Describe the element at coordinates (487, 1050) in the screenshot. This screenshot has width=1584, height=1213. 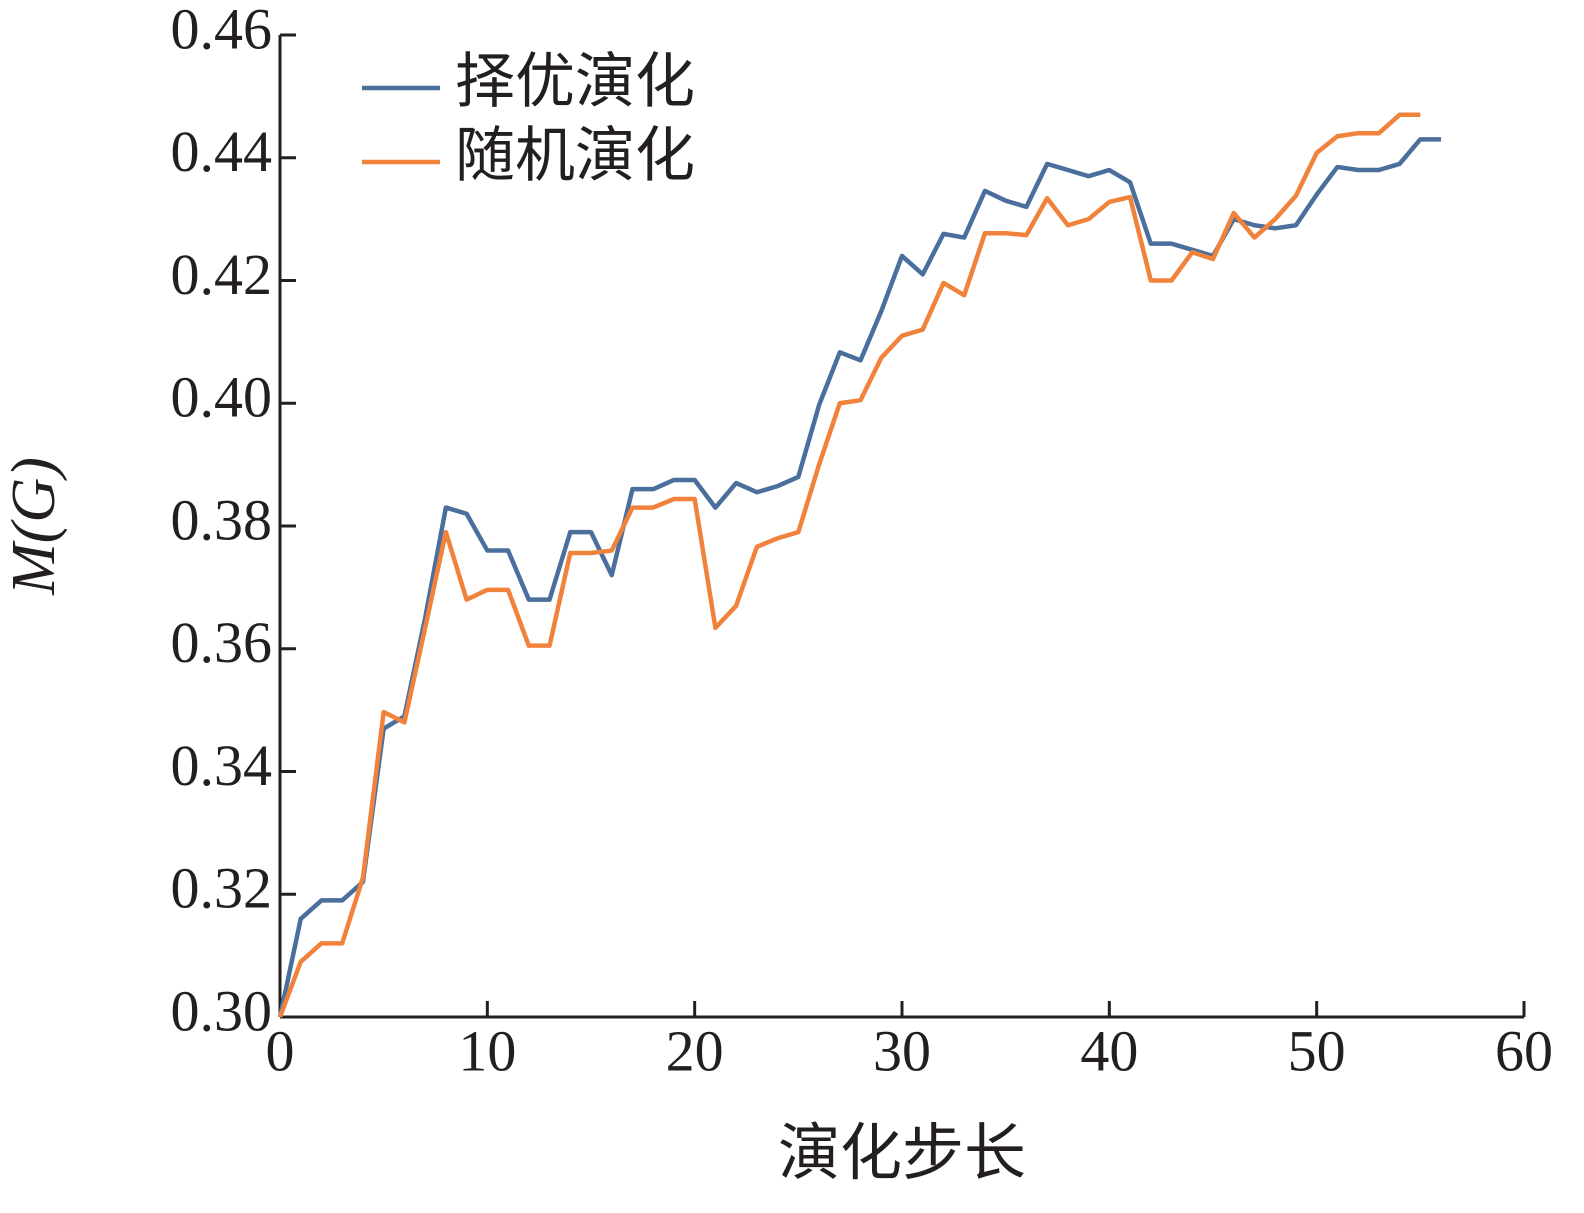
I see `x-tick-label: 10` at that location.